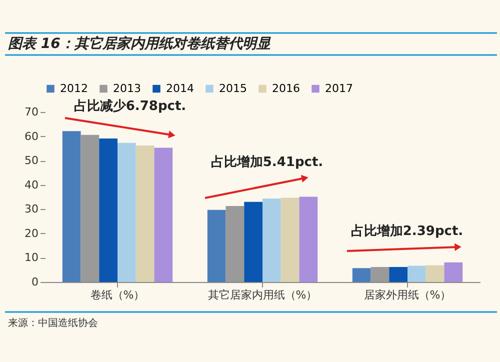 This screenshot has height=362, width=500. Describe the element at coordinates (408, 295) in the screenshot. I see `x-tick-label: 居家外用纸（%）` at that location.